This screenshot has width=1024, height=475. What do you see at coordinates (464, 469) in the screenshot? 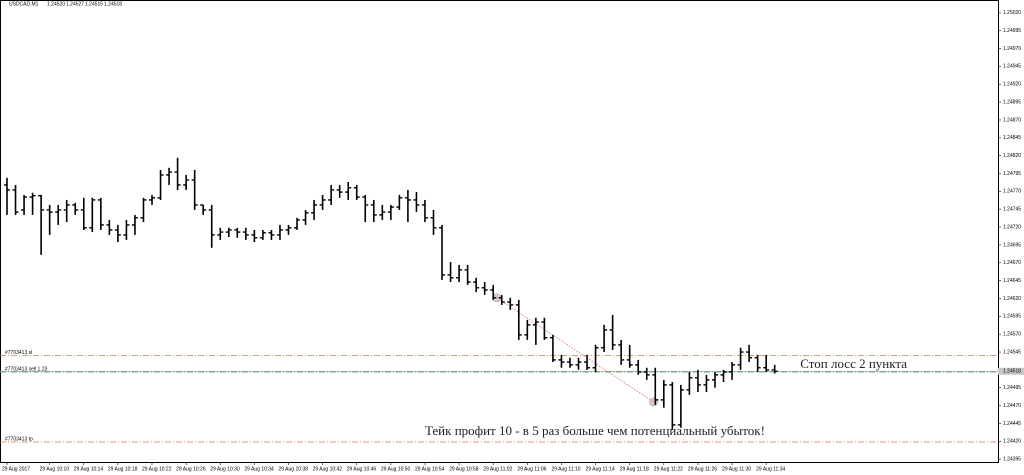
I see `x-tick-label: 29 Aug 10:58` at bounding box center [464, 469].